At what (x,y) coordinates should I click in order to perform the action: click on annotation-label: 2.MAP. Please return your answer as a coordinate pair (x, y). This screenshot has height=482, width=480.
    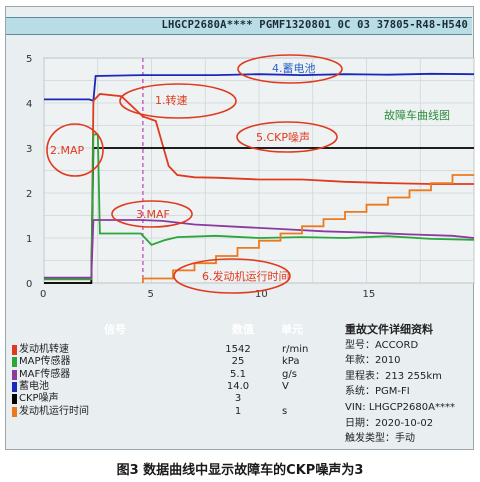
    Looking at the image, I should click on (67, 150).